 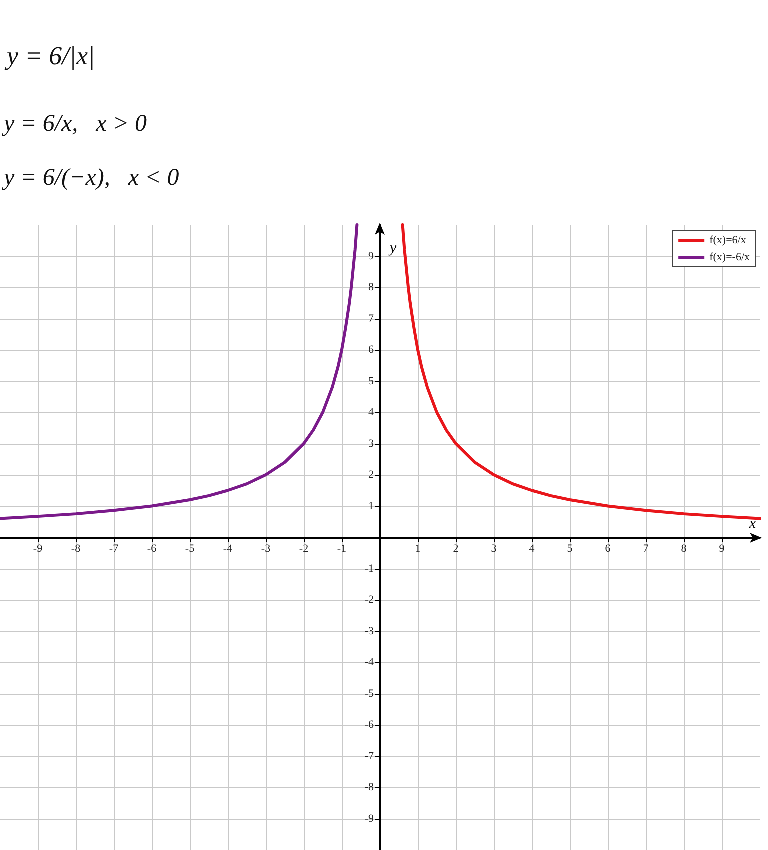 What do you see at coordinates (228, 549) in the screenshot?
I see `x-tick-label: -4` at bounding box center [228, 549].